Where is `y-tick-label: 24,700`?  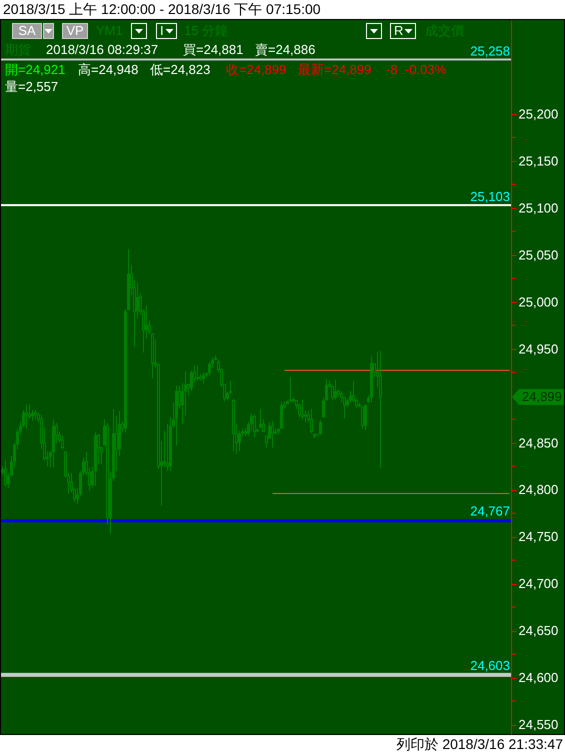
y-tick-label: 24,700 is located at coordinates (538, 584).